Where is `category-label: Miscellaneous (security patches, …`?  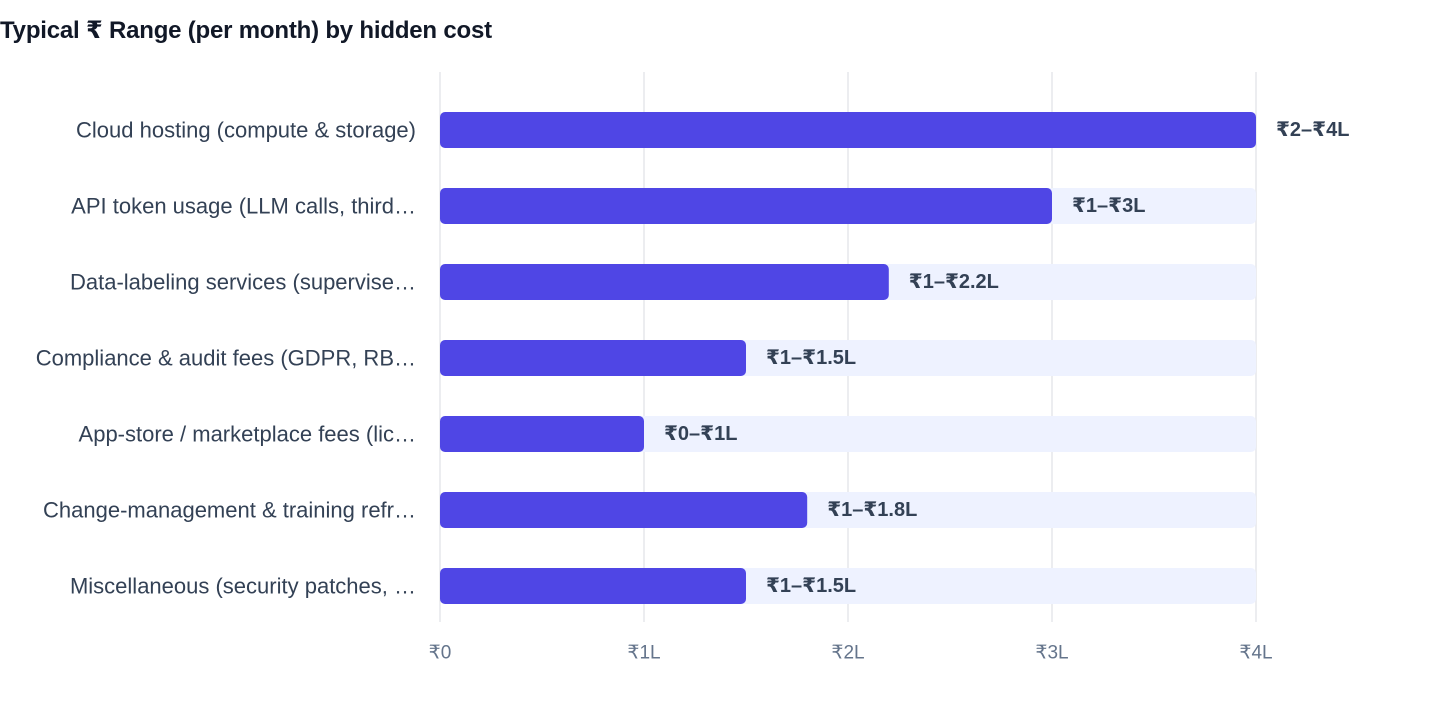
category-label: Miscellaneous (security patches, … is located at coordinates (243, 586).